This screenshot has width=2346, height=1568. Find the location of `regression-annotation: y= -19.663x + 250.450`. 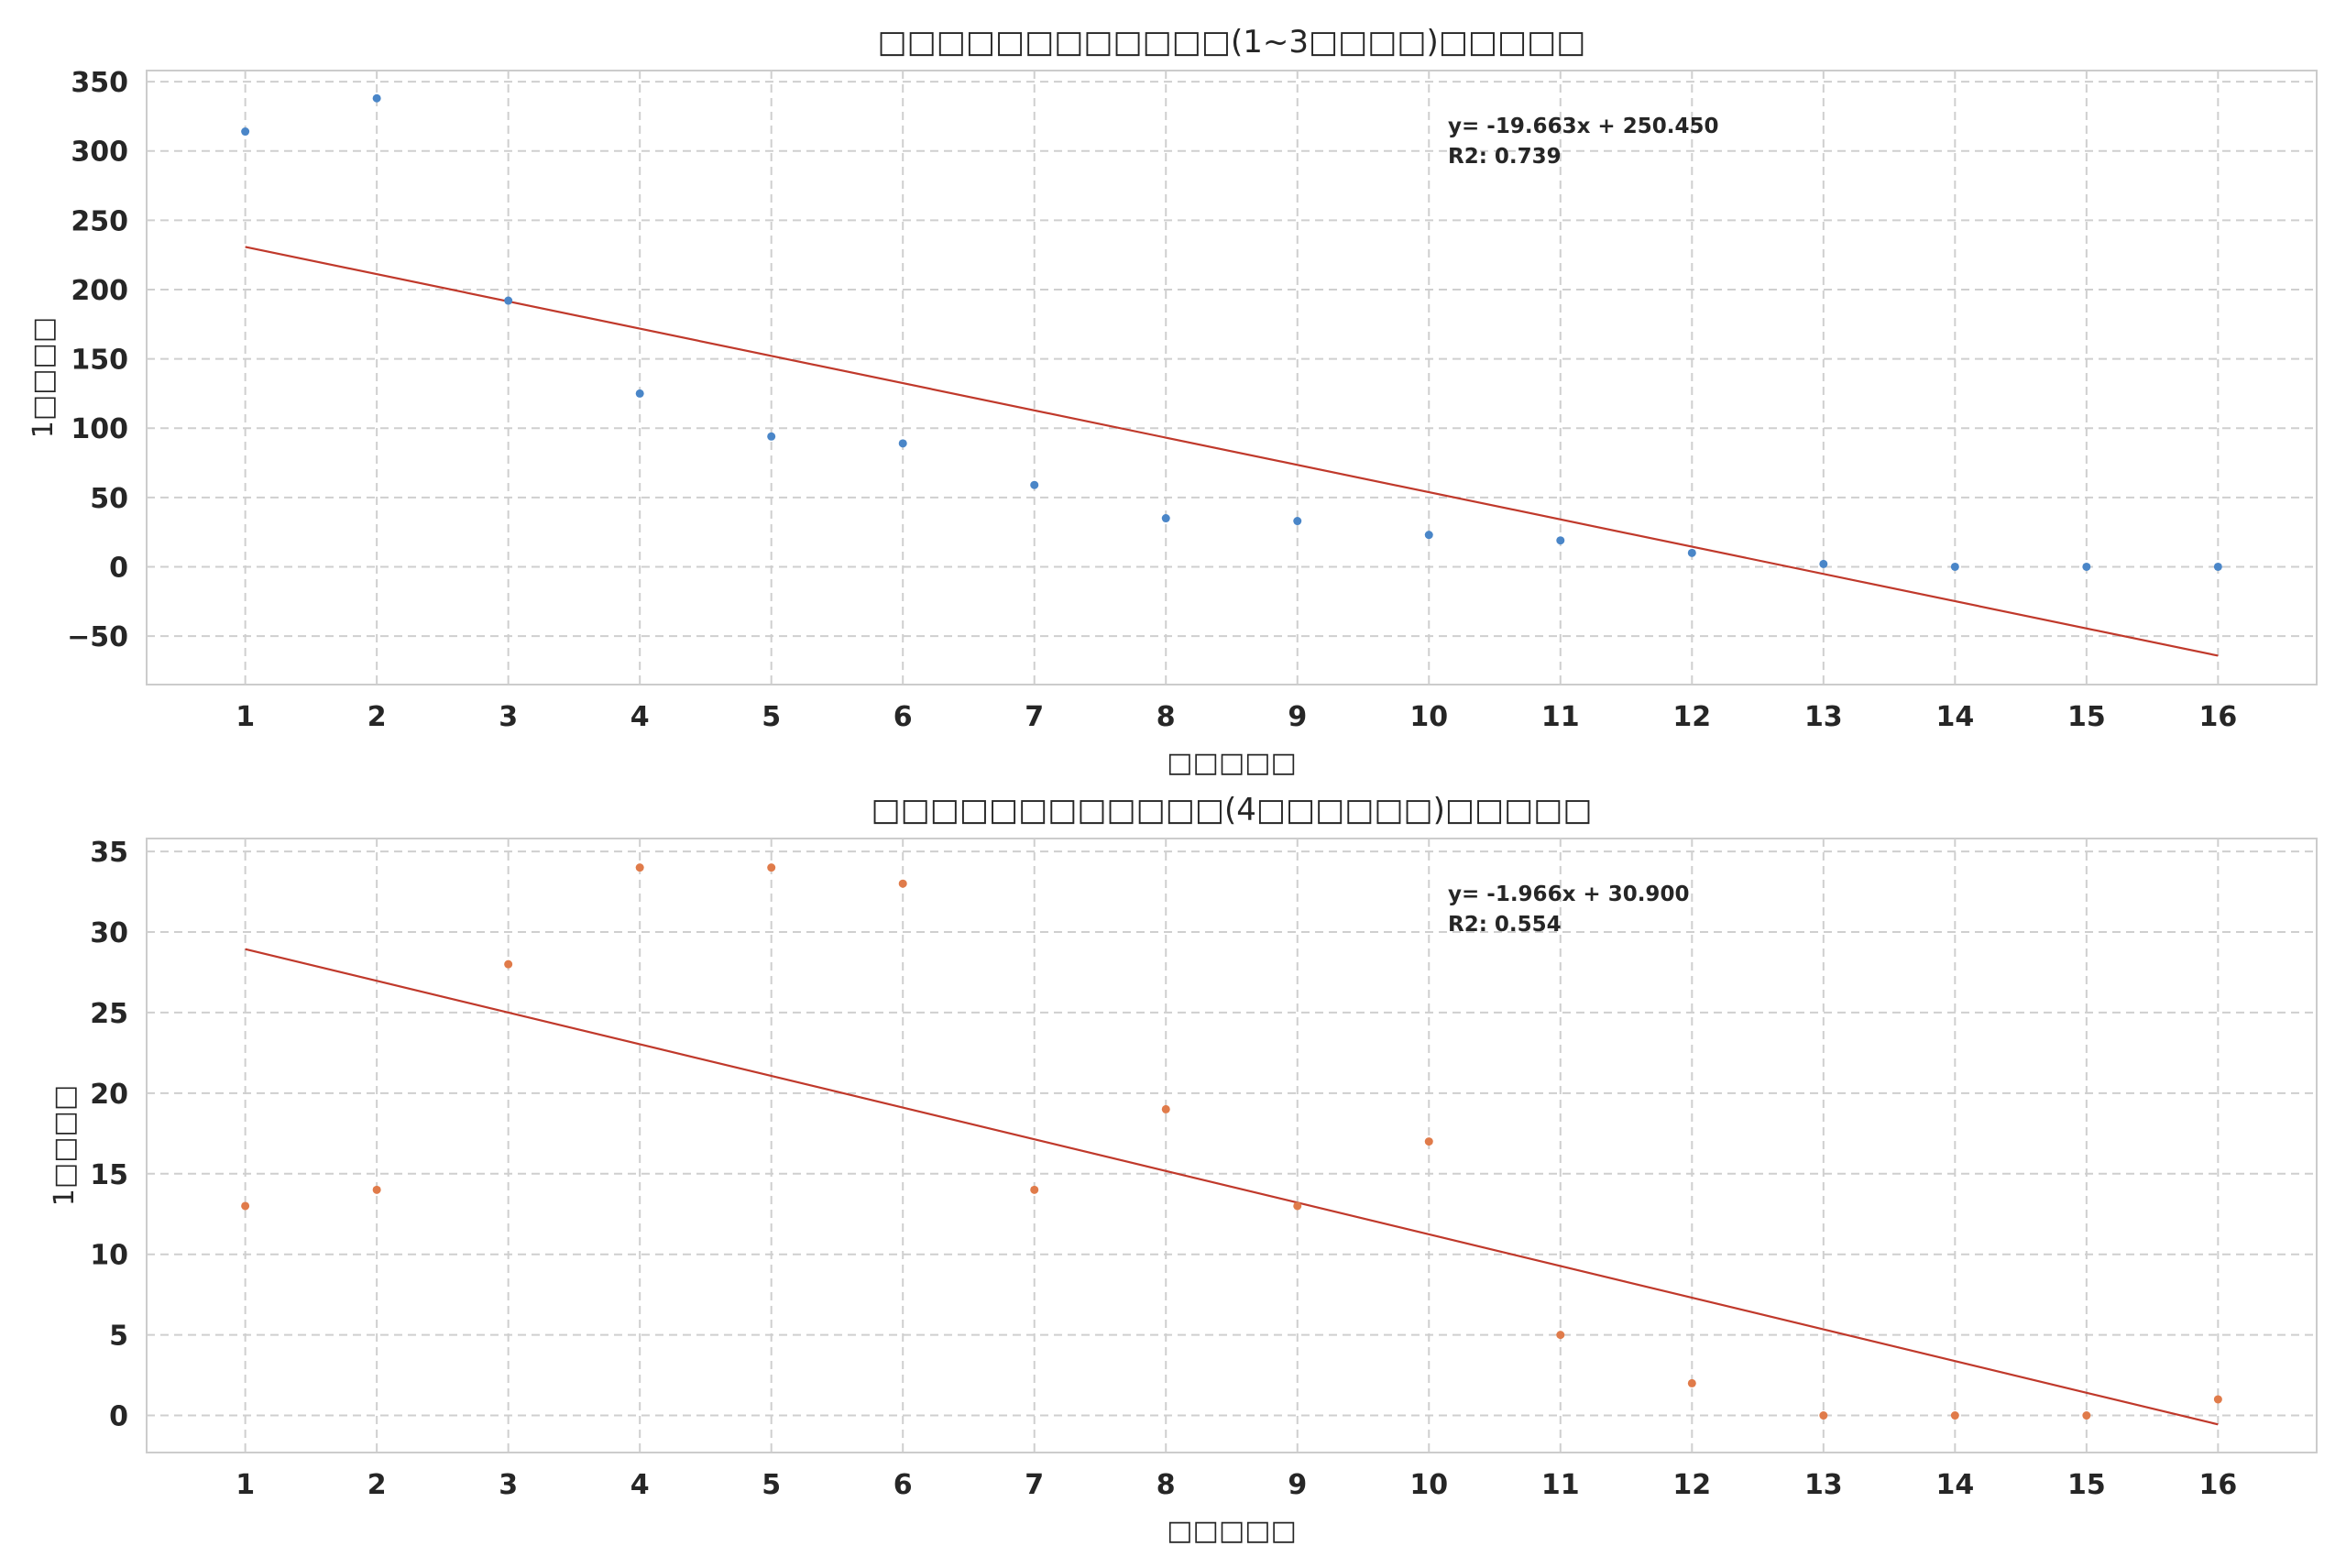

regression-annotation: y= -19.663x + 250.450 is located at coordinates (1583, 126).